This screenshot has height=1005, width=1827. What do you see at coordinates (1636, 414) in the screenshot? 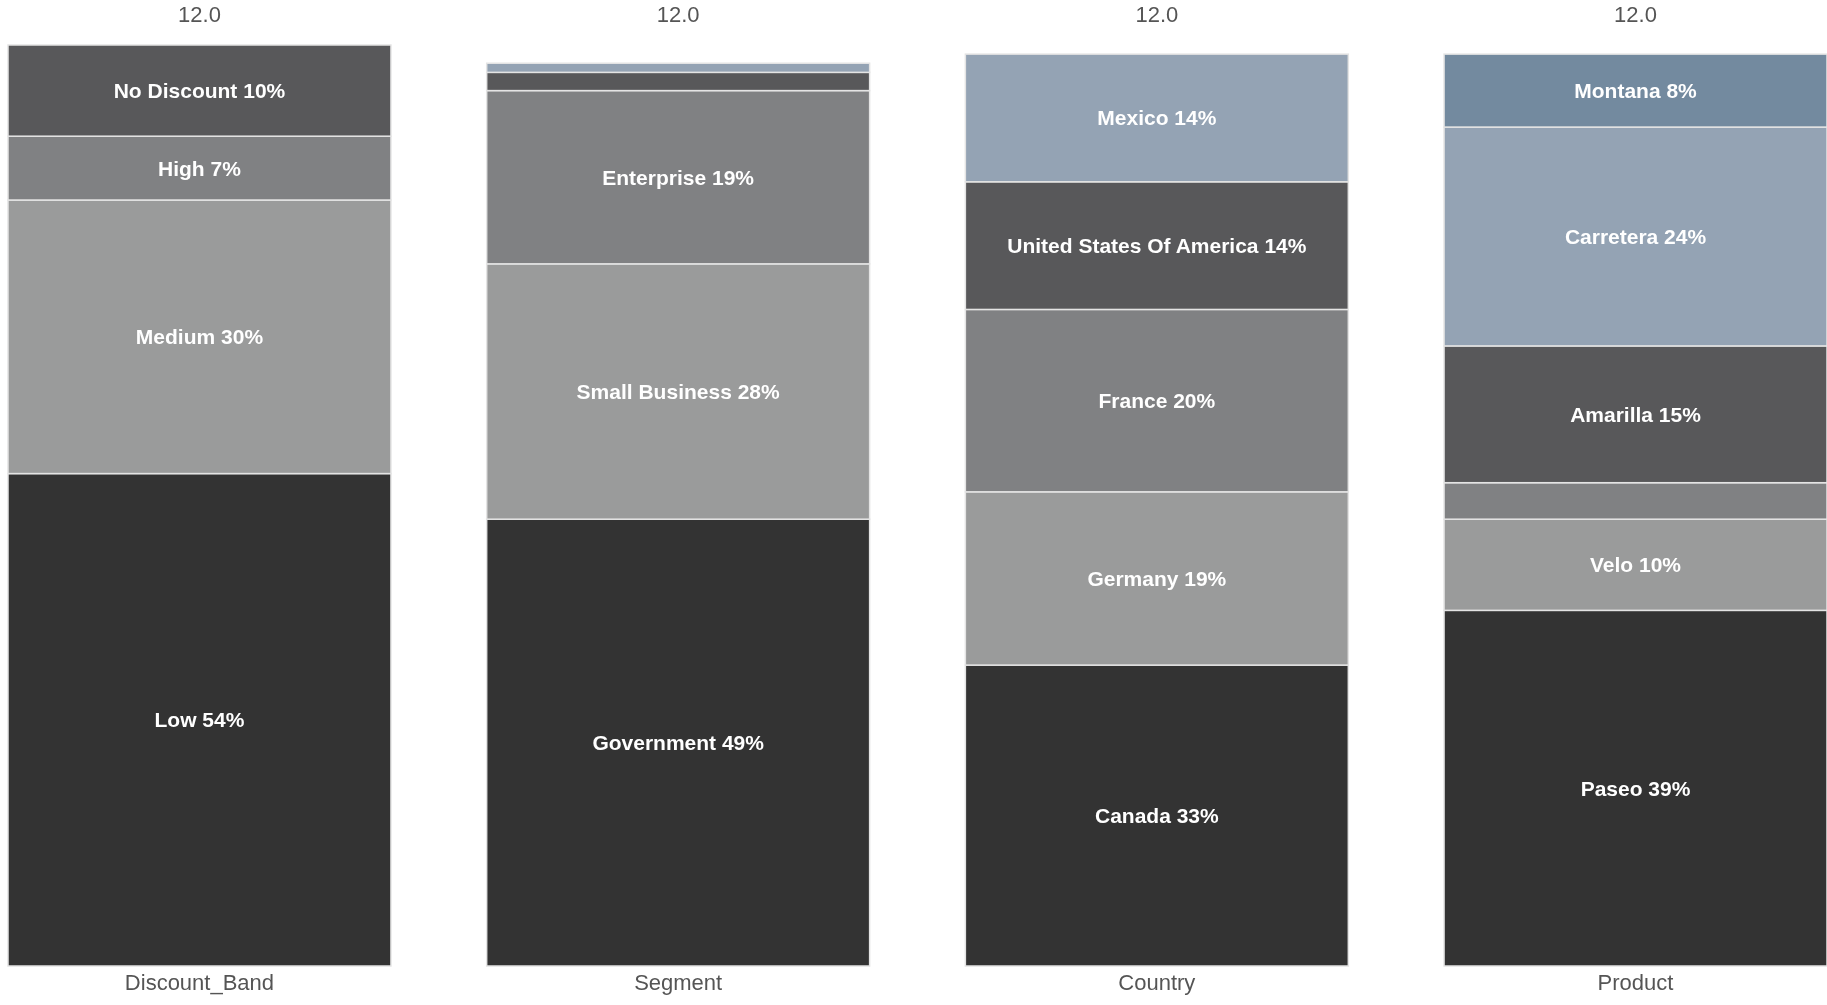
I see `data-label: Amarilla 15%` at bounding box center [1636, 414].